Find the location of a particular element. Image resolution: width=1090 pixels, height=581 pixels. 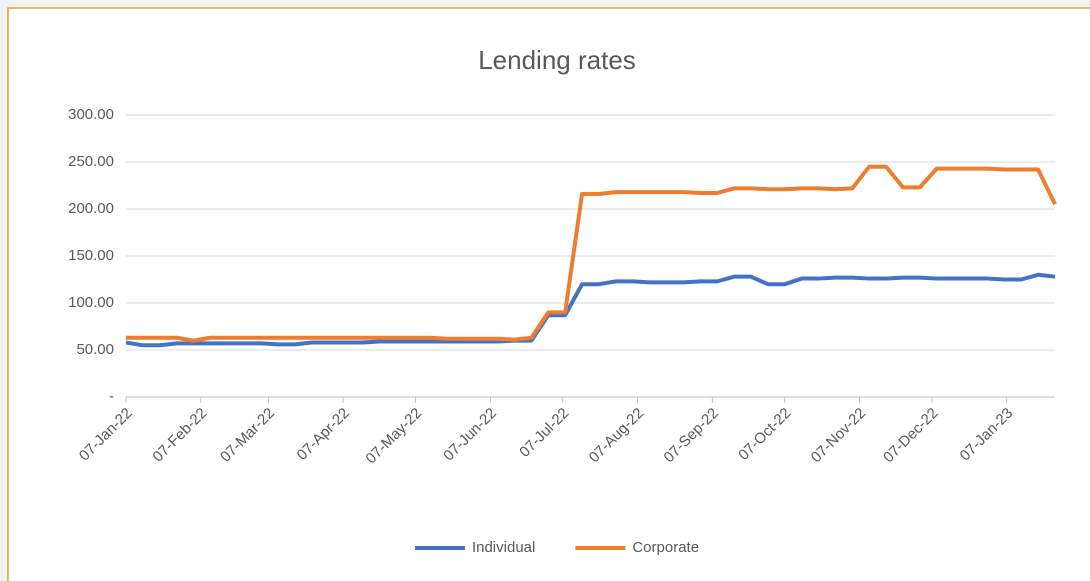

y-tick-label: 200.00 is located at coordinates (91, 208).